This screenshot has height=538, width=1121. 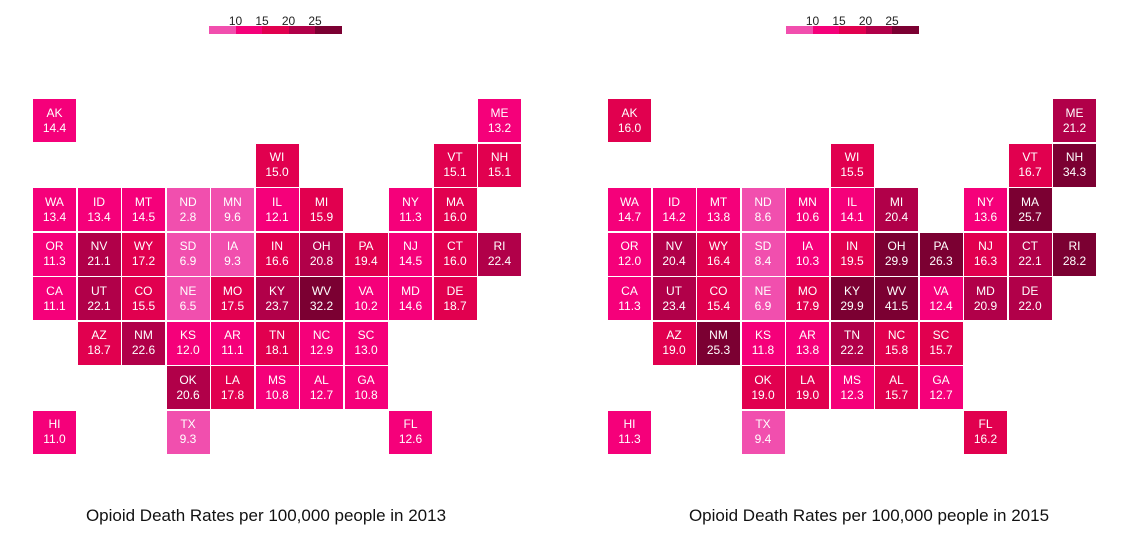 What do you see at coordinates (455, 246) in the screenshot?
I see `state-abbr: CT` at bounding box center [455, 246].